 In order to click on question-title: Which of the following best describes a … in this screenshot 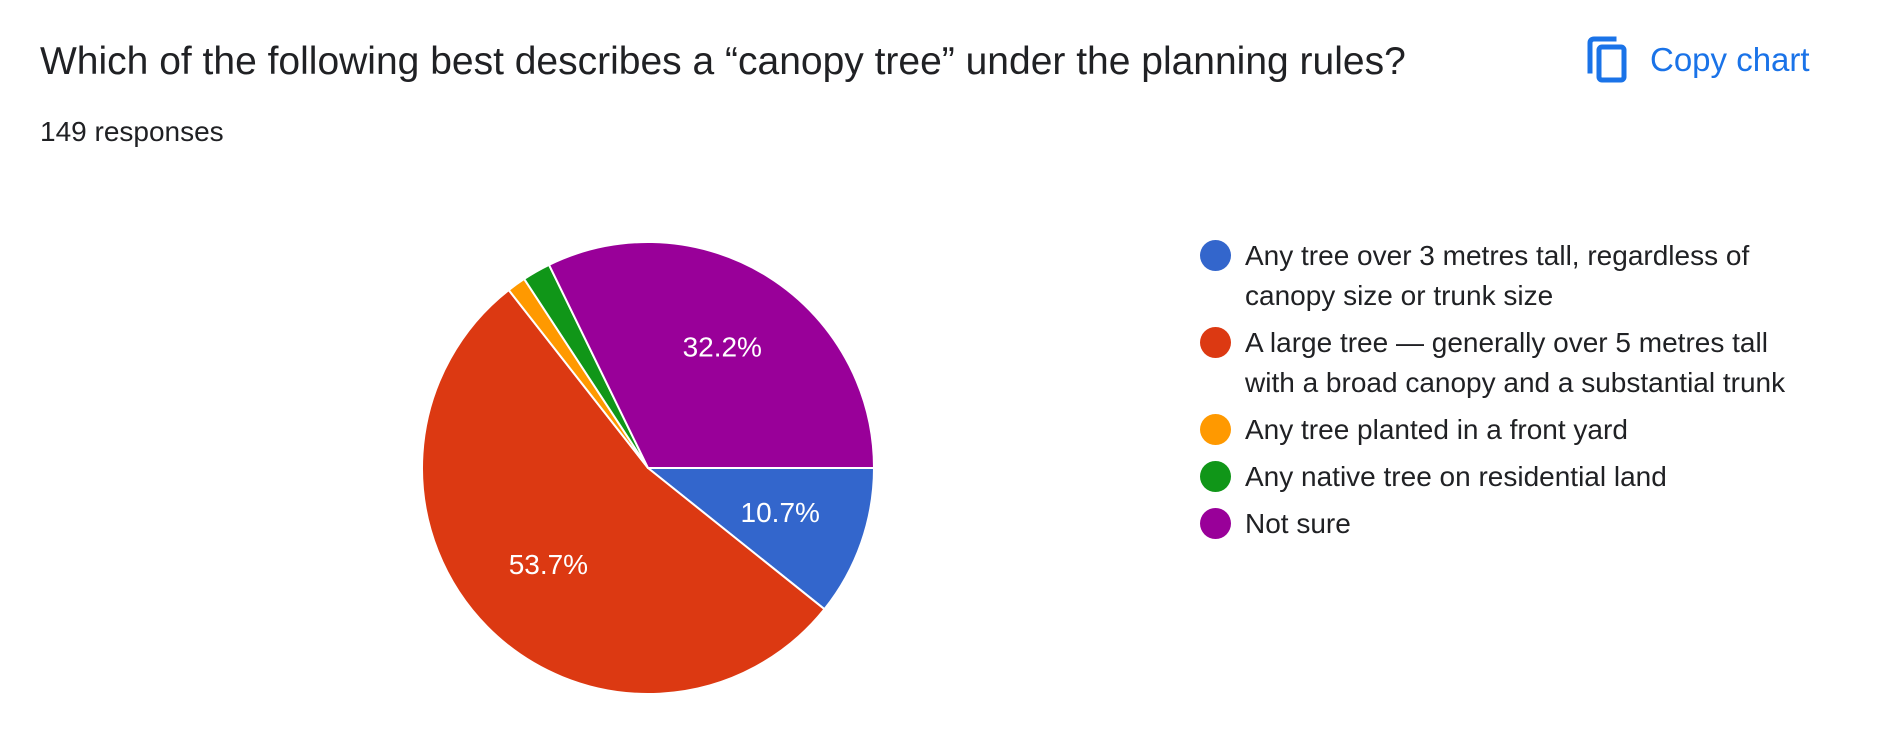, I will do `click(723, 61)`.